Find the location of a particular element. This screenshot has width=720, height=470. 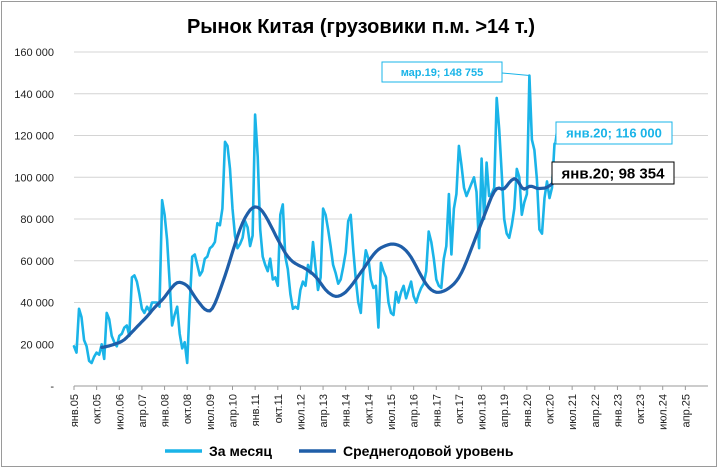

y-tick-label: 20 000 is located at coordinates (37, 345).